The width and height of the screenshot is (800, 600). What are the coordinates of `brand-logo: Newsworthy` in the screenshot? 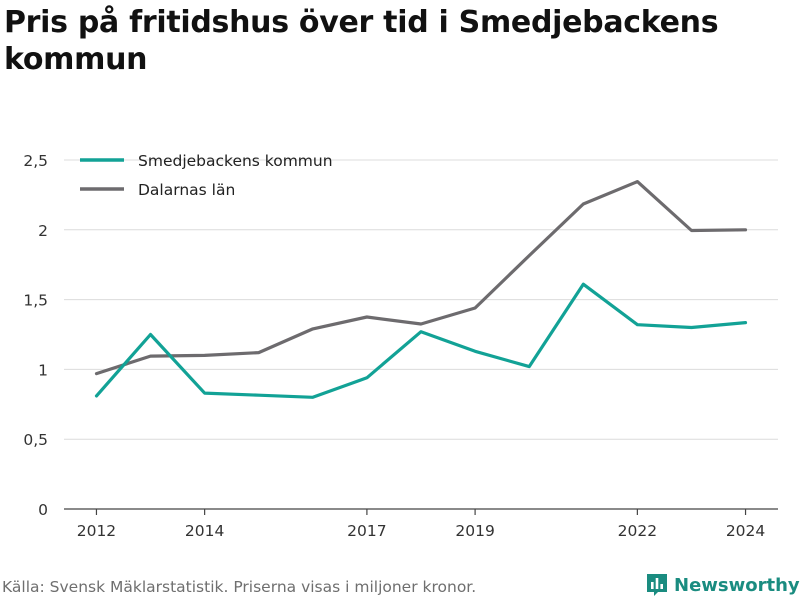 It's located at (723, 585).